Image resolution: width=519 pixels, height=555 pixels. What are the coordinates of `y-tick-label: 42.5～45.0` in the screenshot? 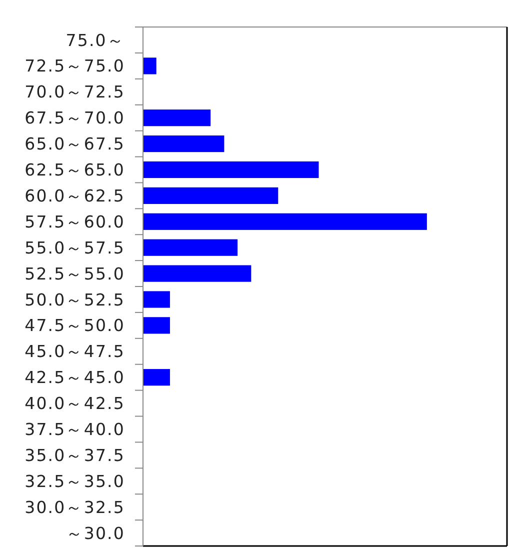 It's located at (74, 378).